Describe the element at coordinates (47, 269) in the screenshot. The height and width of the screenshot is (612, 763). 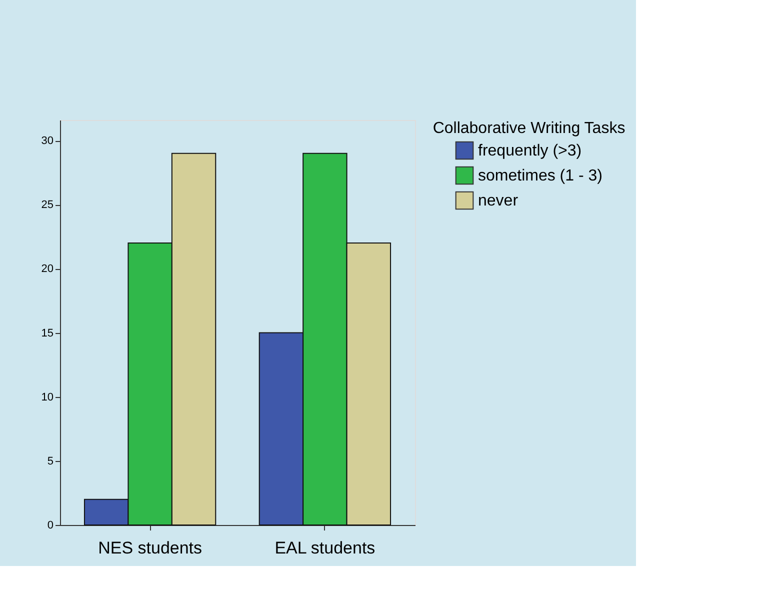
I see `y-tick-label: 20` at that location.